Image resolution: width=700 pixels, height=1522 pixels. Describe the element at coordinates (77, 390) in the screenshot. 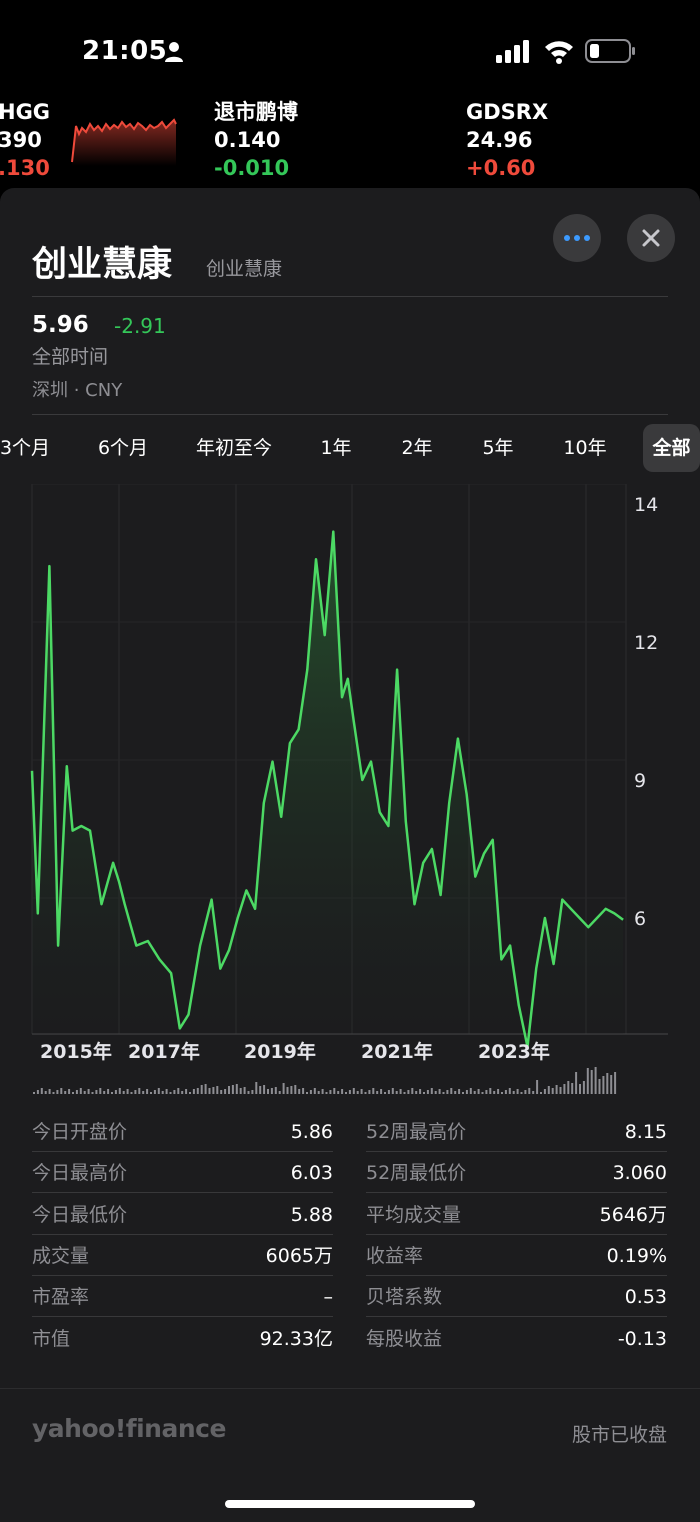

I see `exchange-currency: 深圳 · CNY` at that location.